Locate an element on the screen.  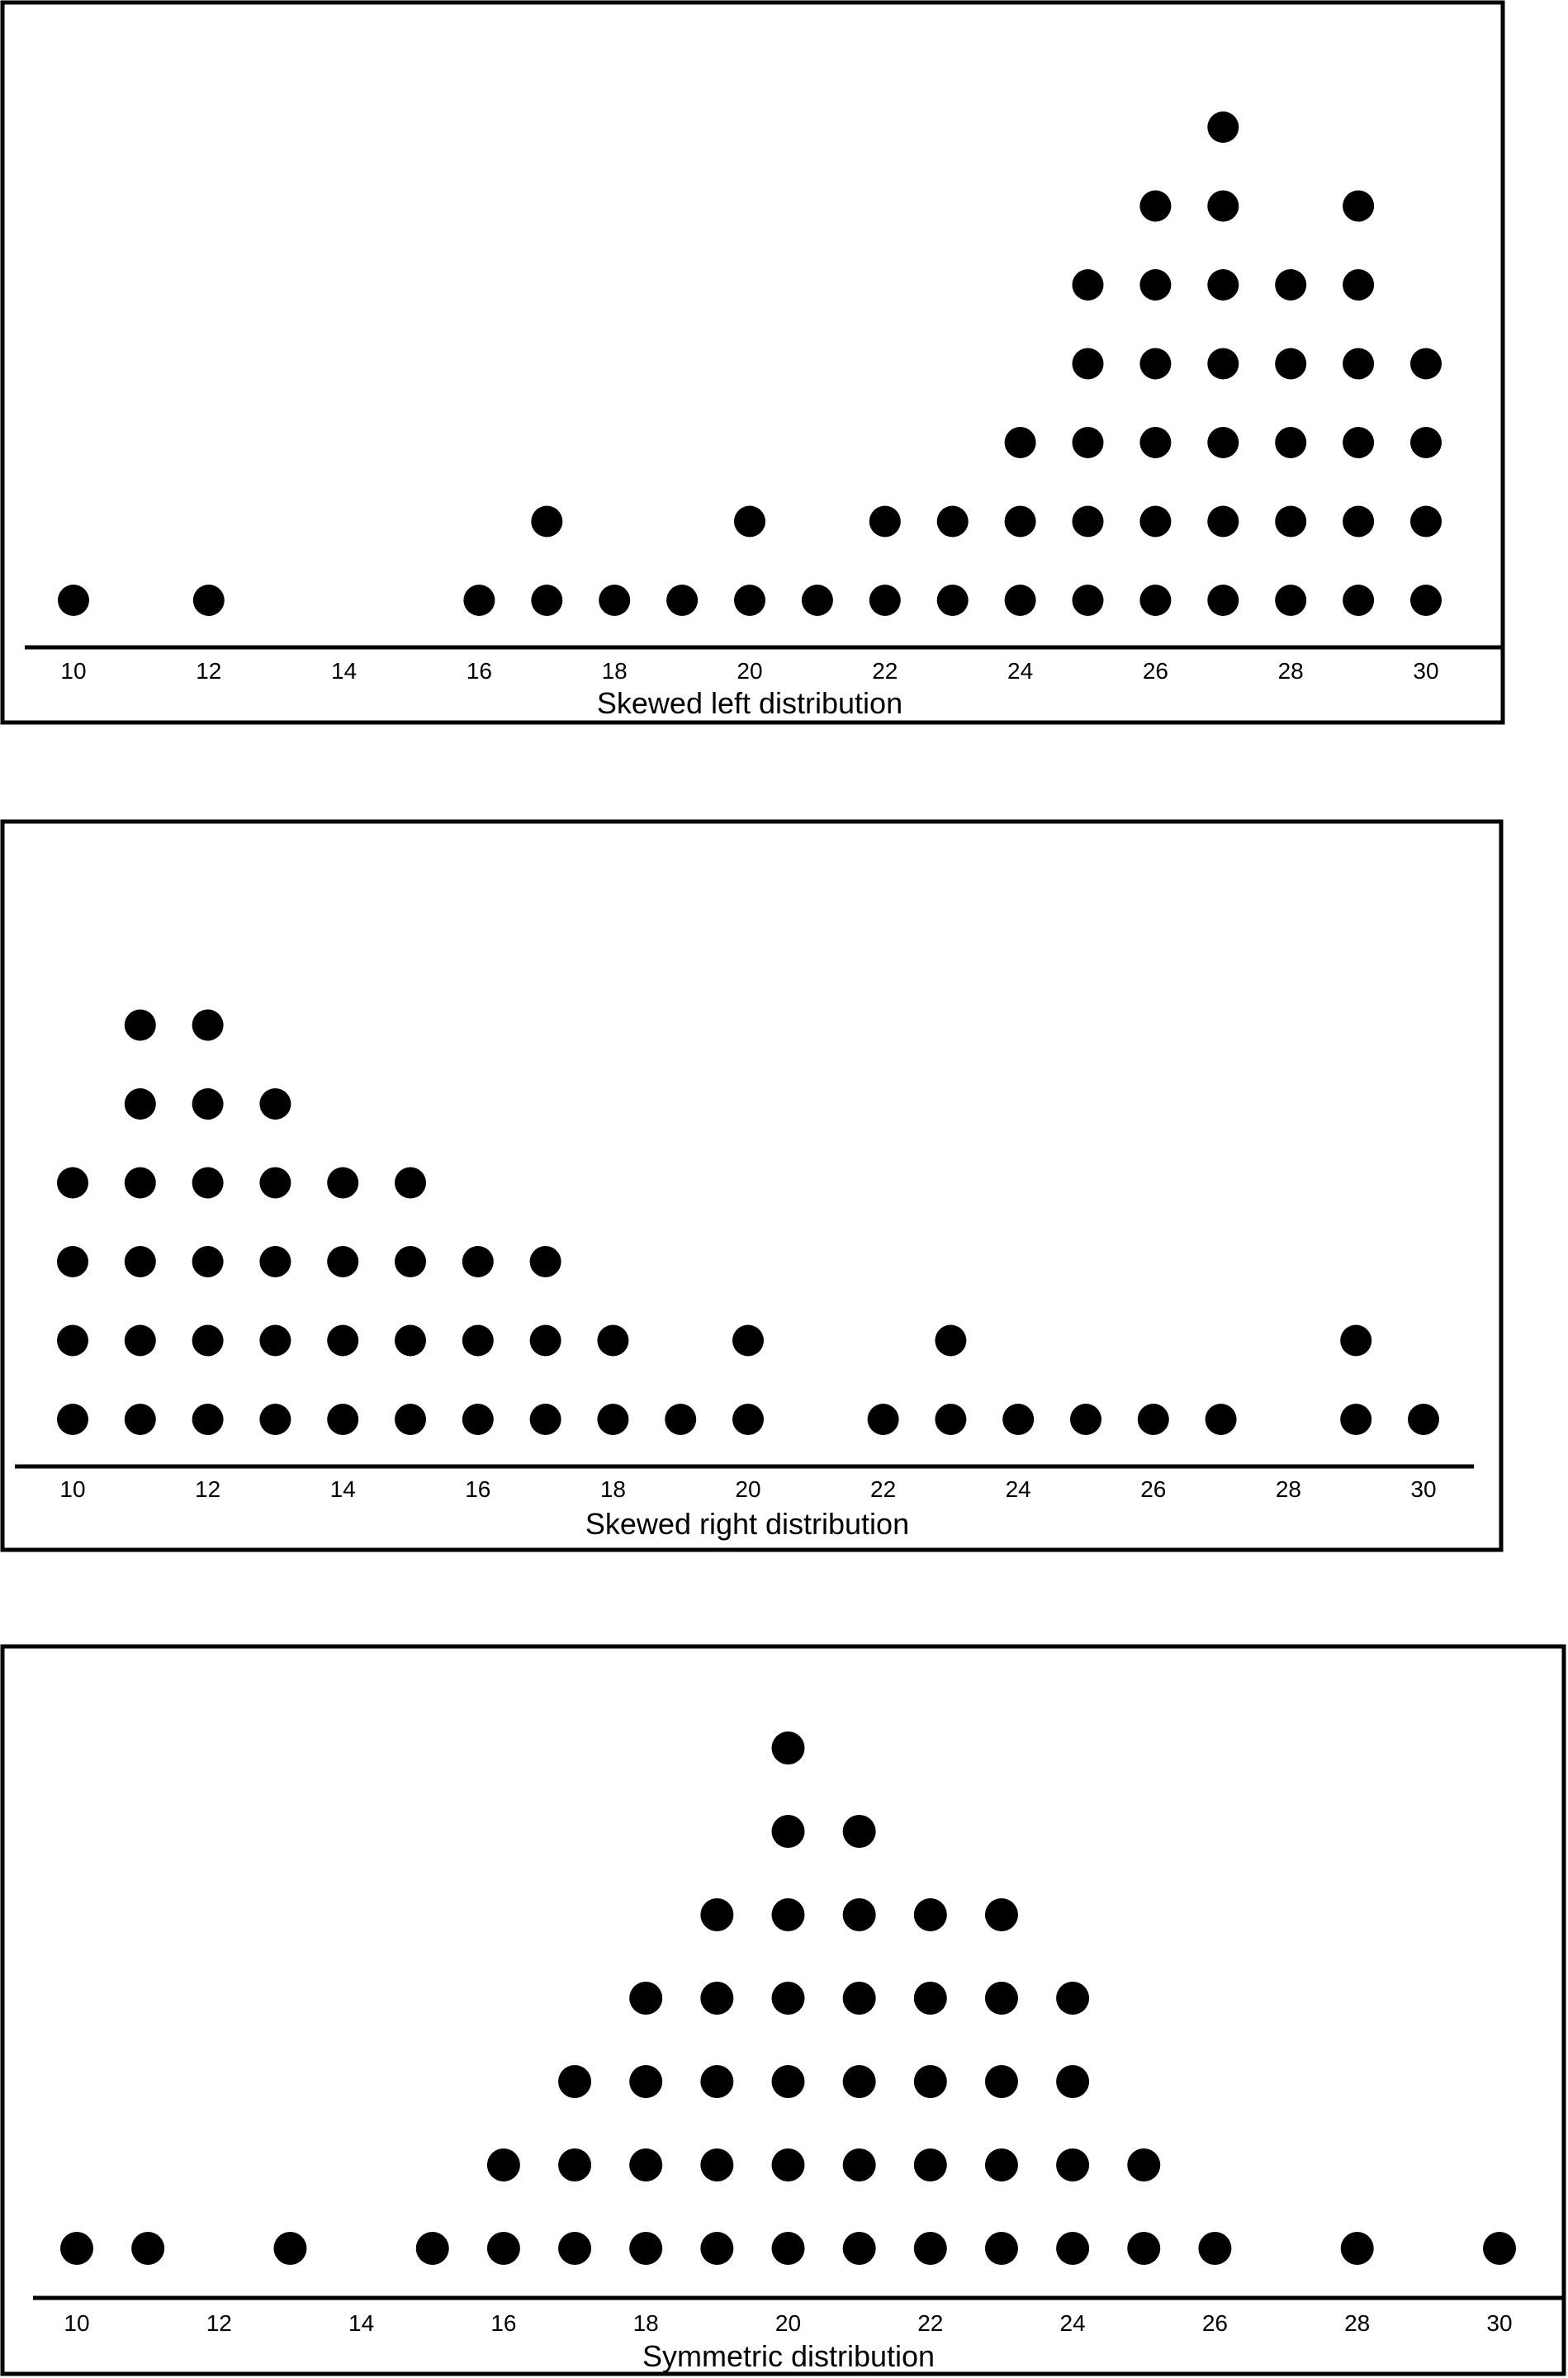
x-tick-label: 14 is located at coordinates (344, 671).